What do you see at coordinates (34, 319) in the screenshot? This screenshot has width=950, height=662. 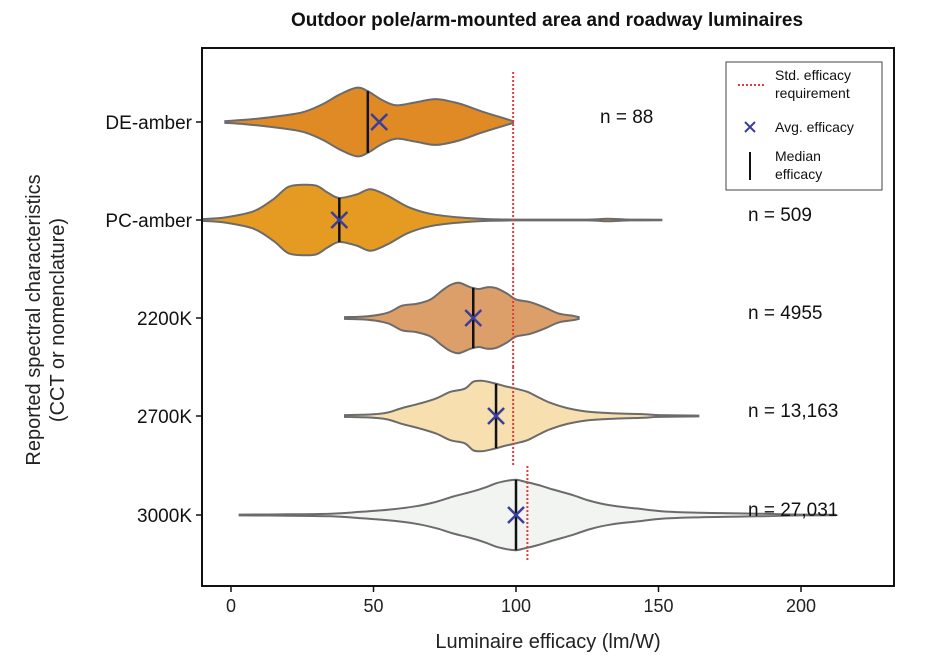 I see `y-axis-label-line1: Reported spectral characteristics` at bounding box center [34, 319].